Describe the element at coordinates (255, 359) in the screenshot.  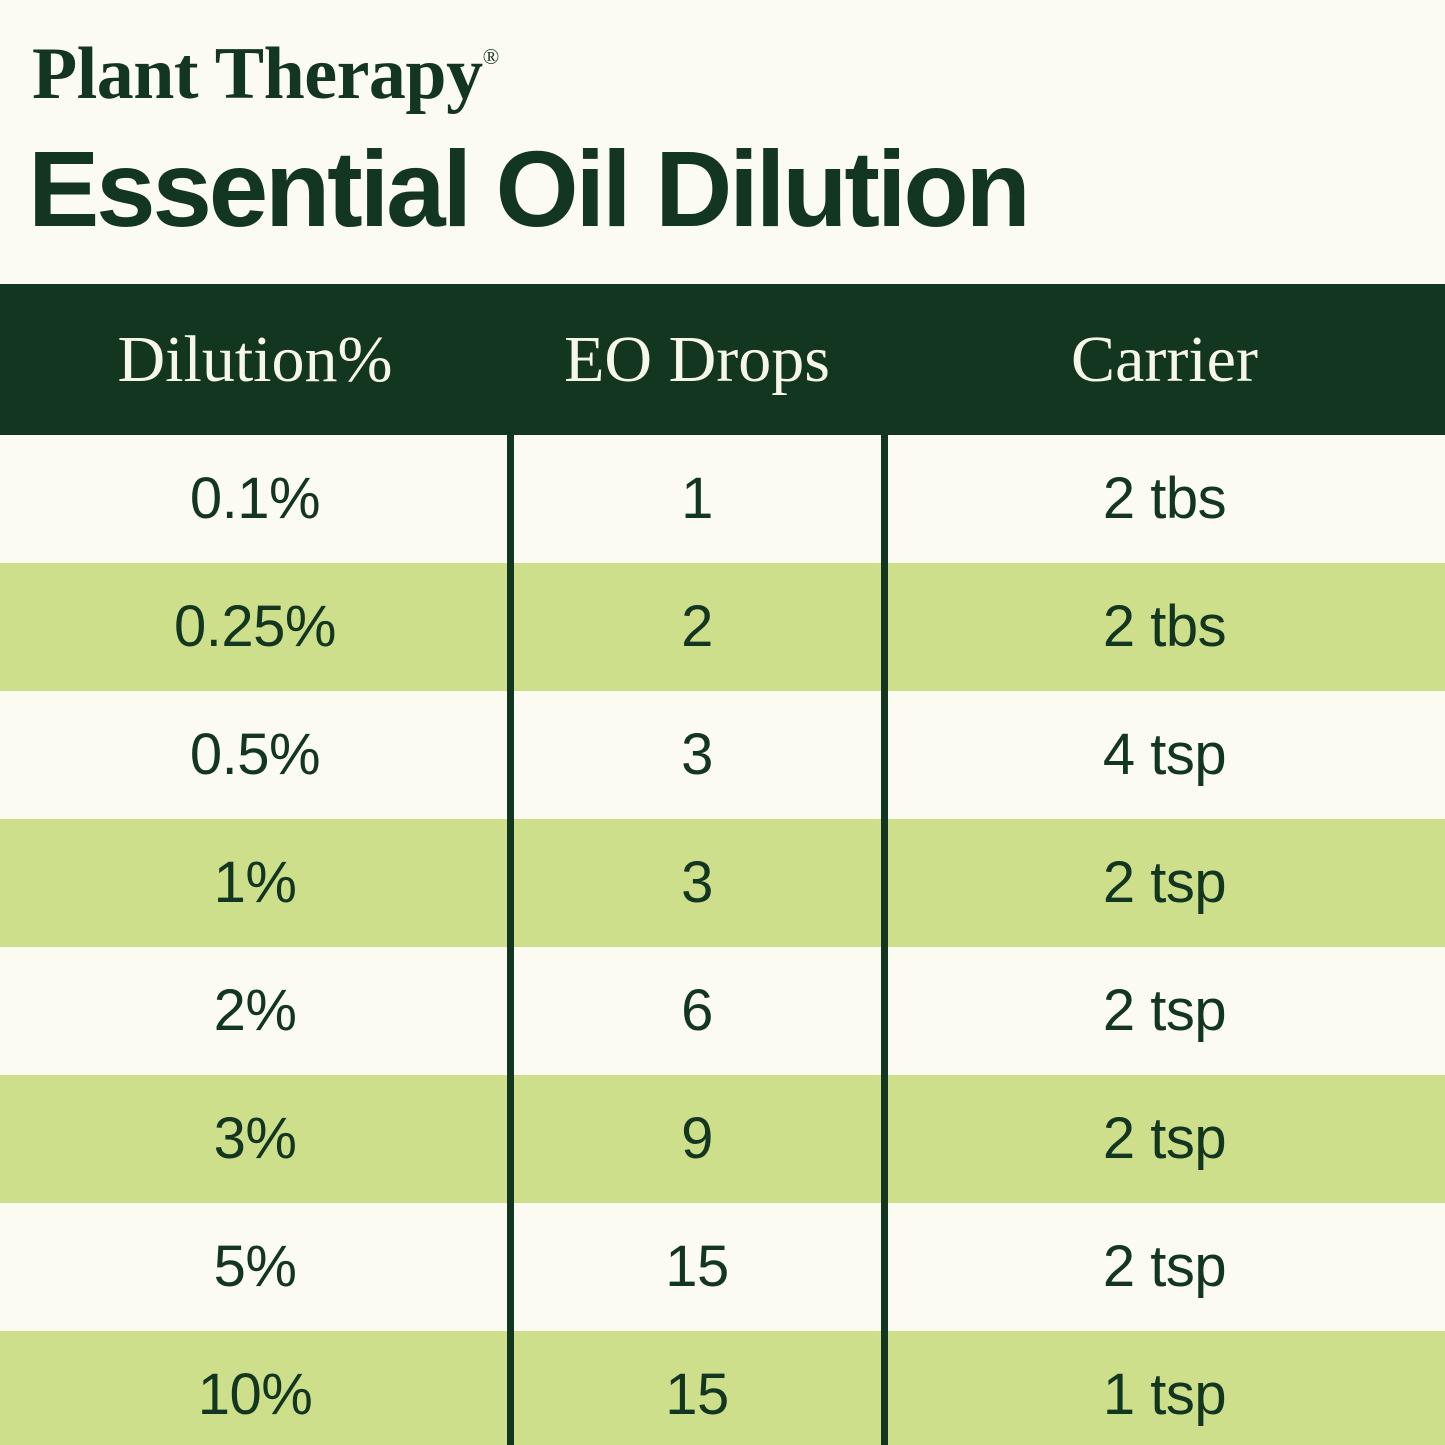
I see `column-header-dilution: Dilution%` at that location.